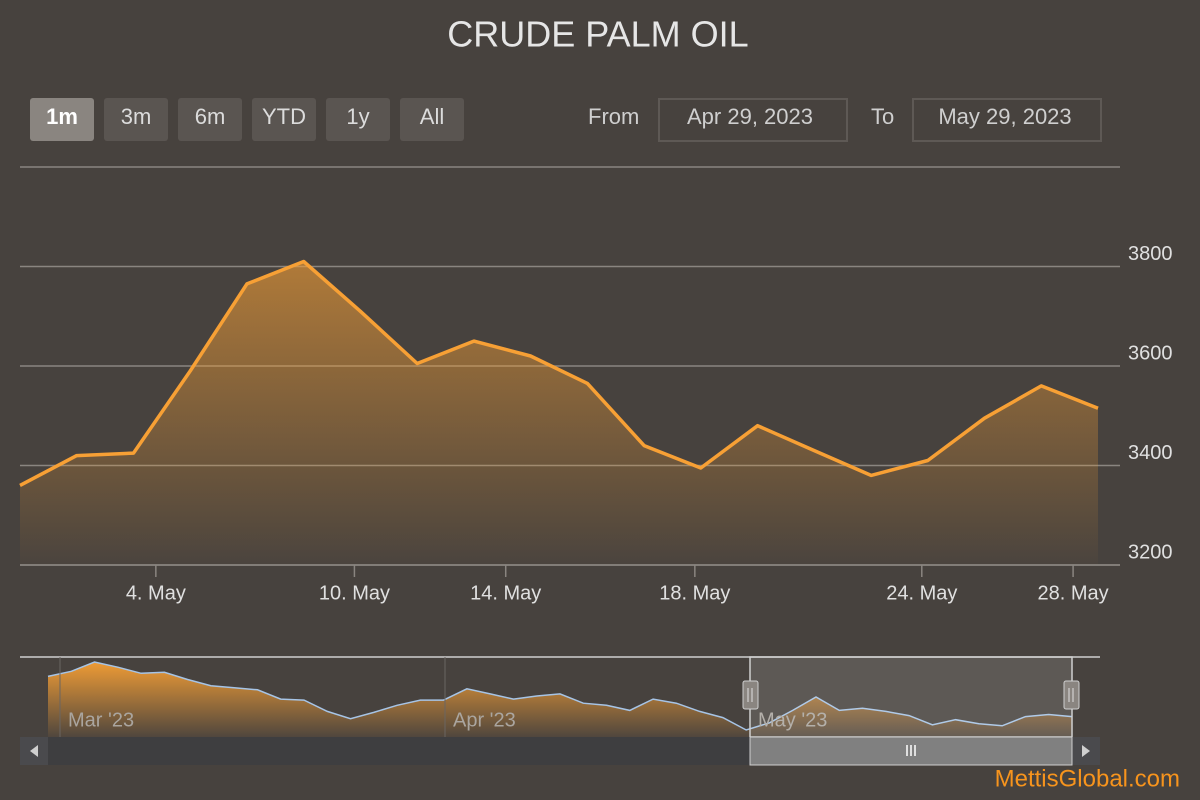 Image resolution: width=1200 pixels, height=800 pixels. What do you see at coordinates (750, 695) in the screenshot?
I see `handle-left` at bounding box center [750, 695].